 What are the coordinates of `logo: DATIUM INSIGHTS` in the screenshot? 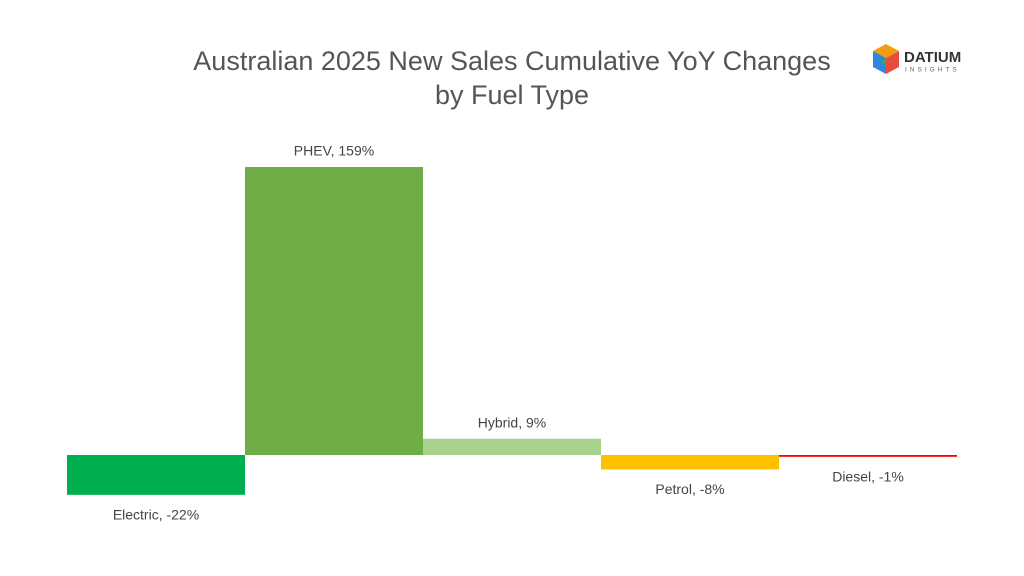 It's located at (917, 59).